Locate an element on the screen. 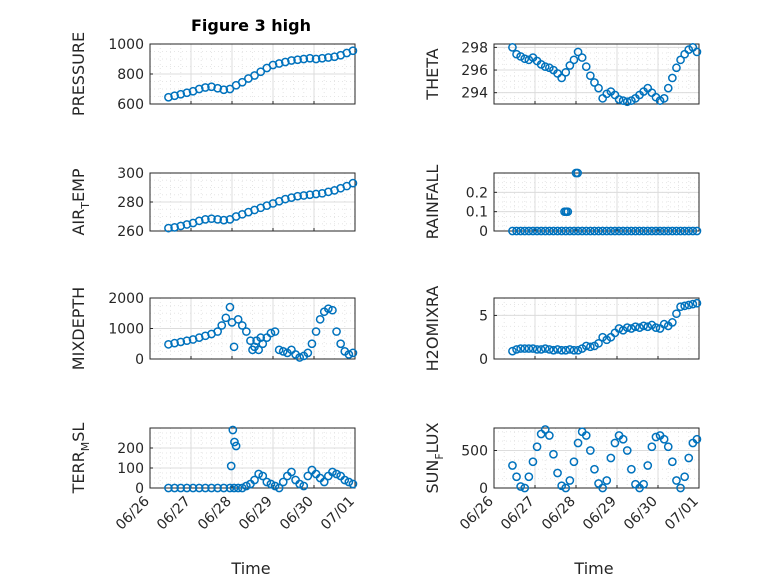 The image size is (778, 583). x-tick-label: 06/27 is located at coordinates (518, 514).